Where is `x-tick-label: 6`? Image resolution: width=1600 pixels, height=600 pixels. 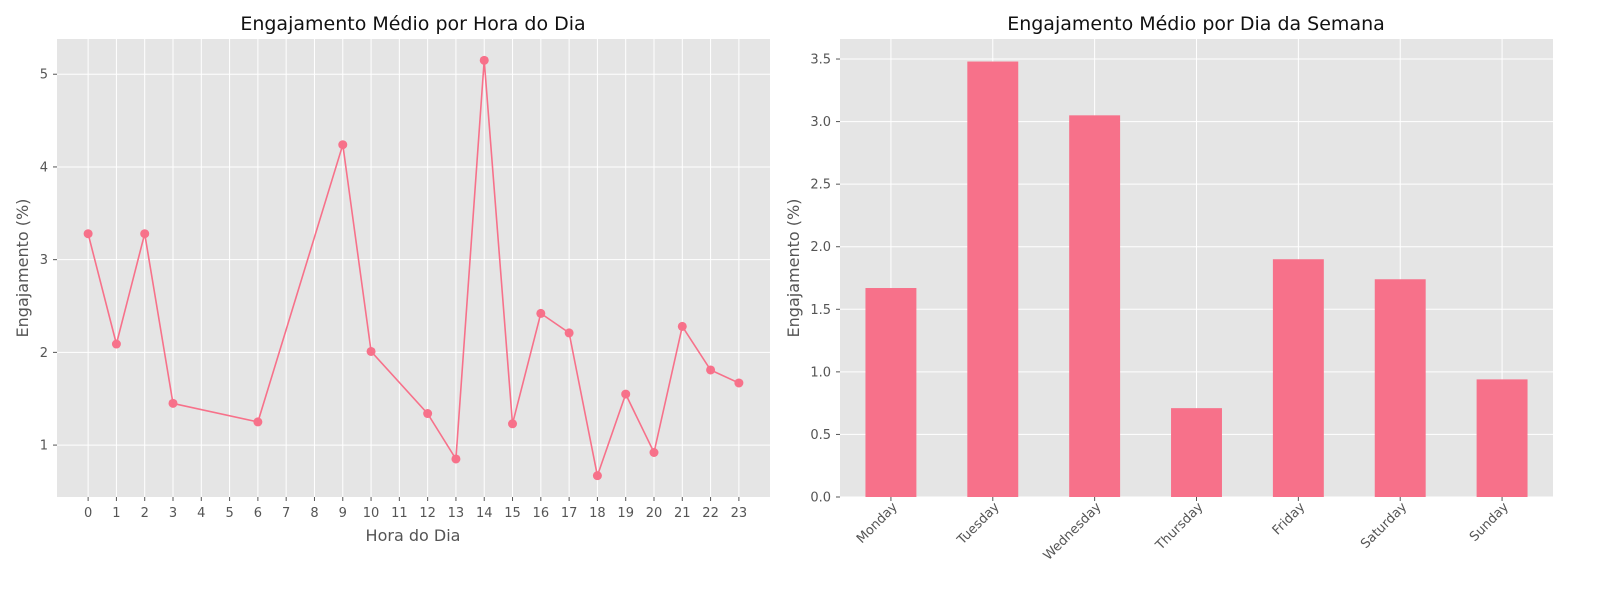
x-tick-label: 6 is located at coordinates (258, 513).